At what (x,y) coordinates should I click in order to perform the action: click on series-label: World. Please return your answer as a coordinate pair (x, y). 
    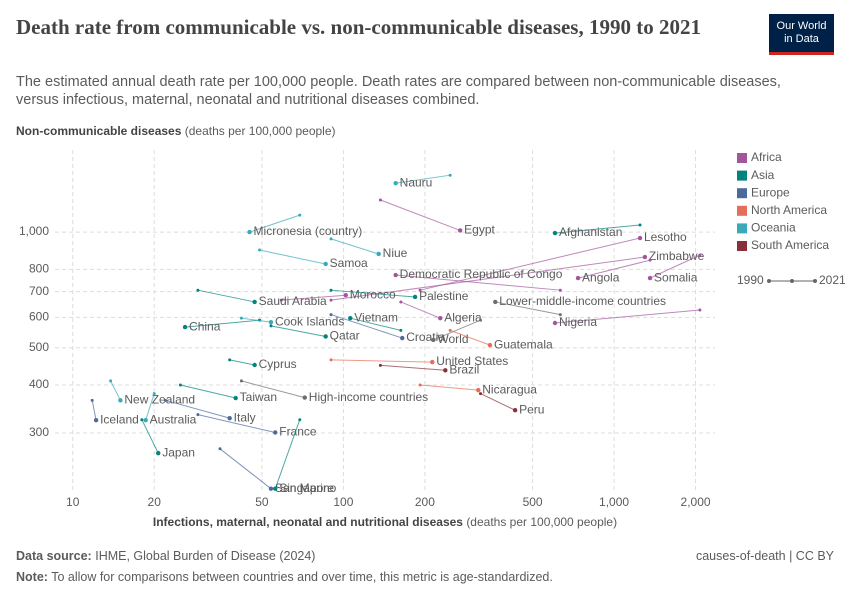
    Looking at the image, I should click on (452, 339).